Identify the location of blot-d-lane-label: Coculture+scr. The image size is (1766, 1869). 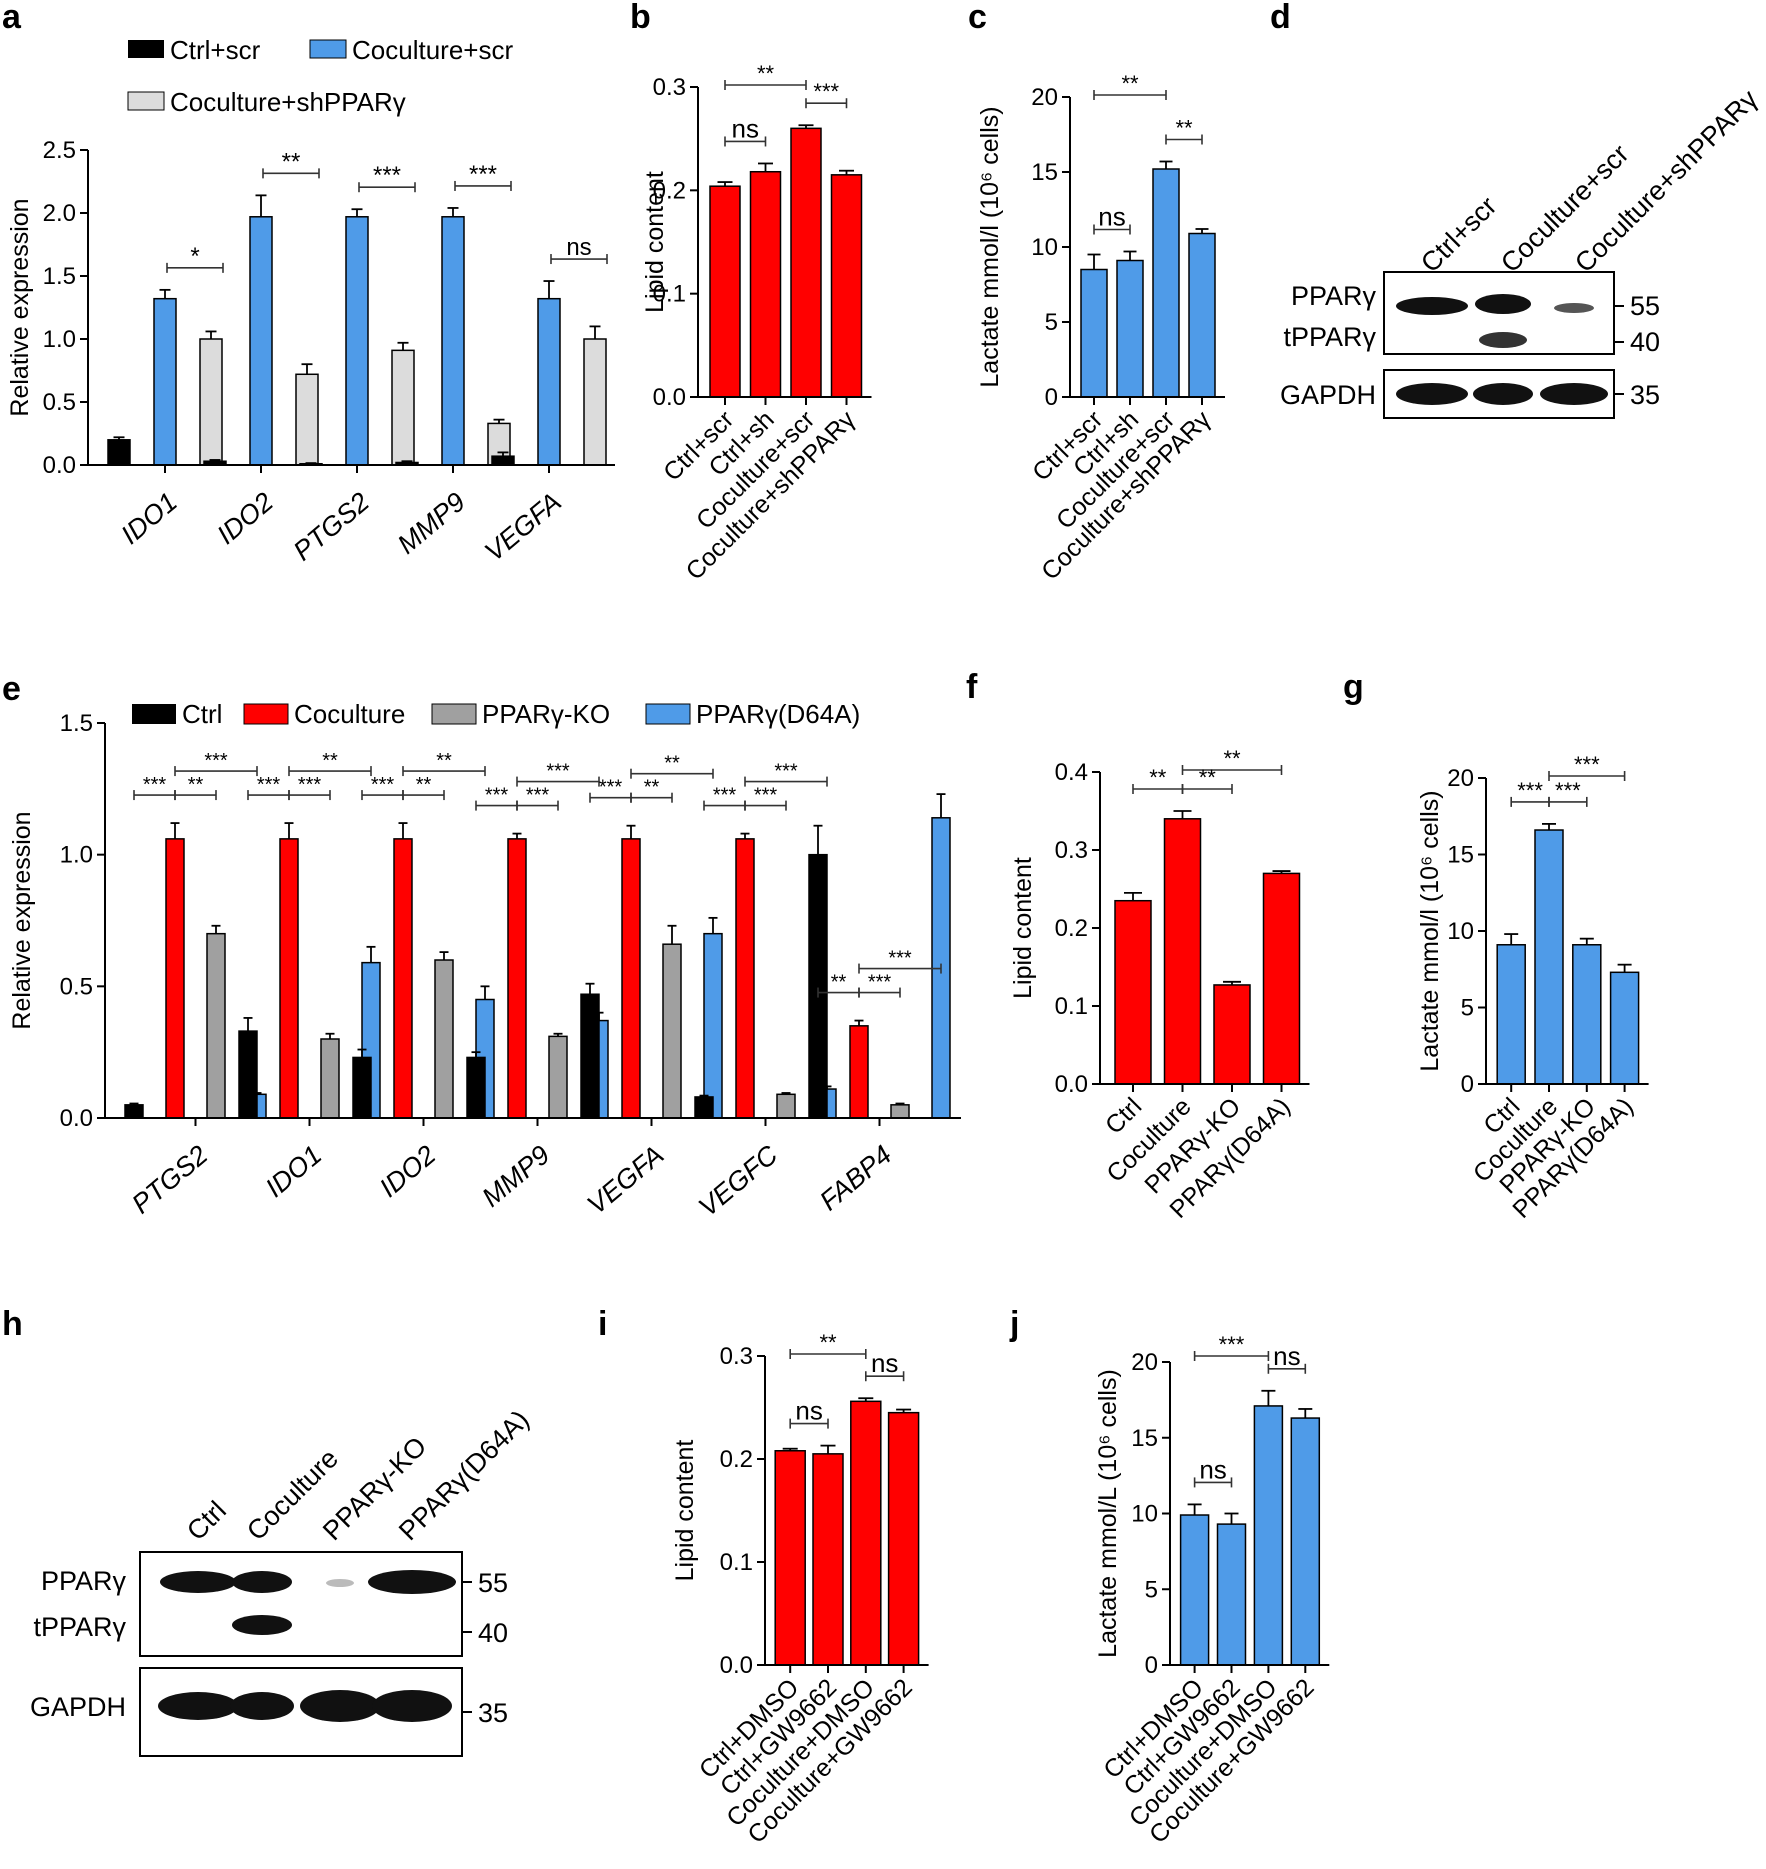
(1565, 209).